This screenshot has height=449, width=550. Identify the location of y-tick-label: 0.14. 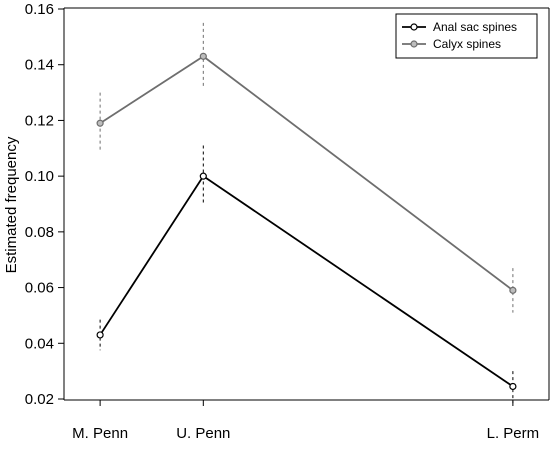
(39, 65).